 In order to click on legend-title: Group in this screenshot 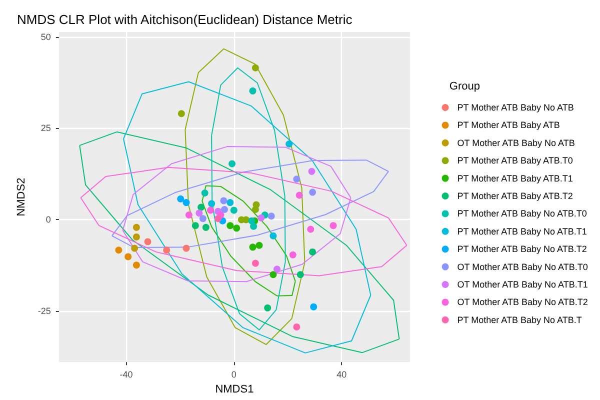, I will do `click(464, 86)`.